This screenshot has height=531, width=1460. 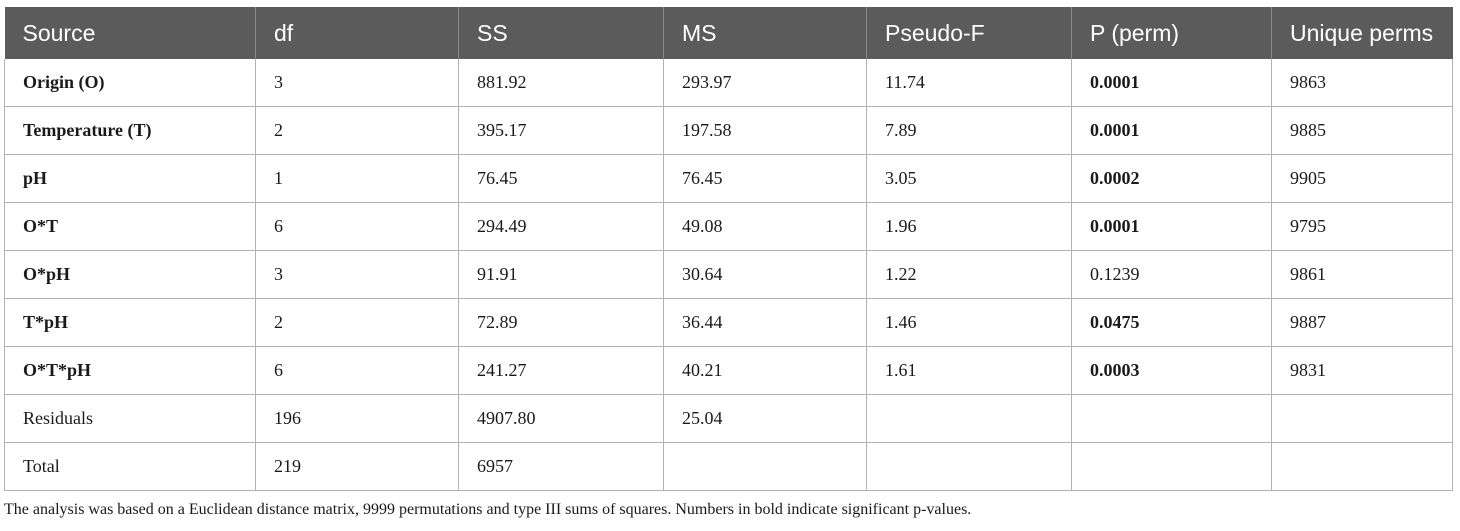 I want to click on cell-pseudo-f: 11.74, so click(x=969, y=83).